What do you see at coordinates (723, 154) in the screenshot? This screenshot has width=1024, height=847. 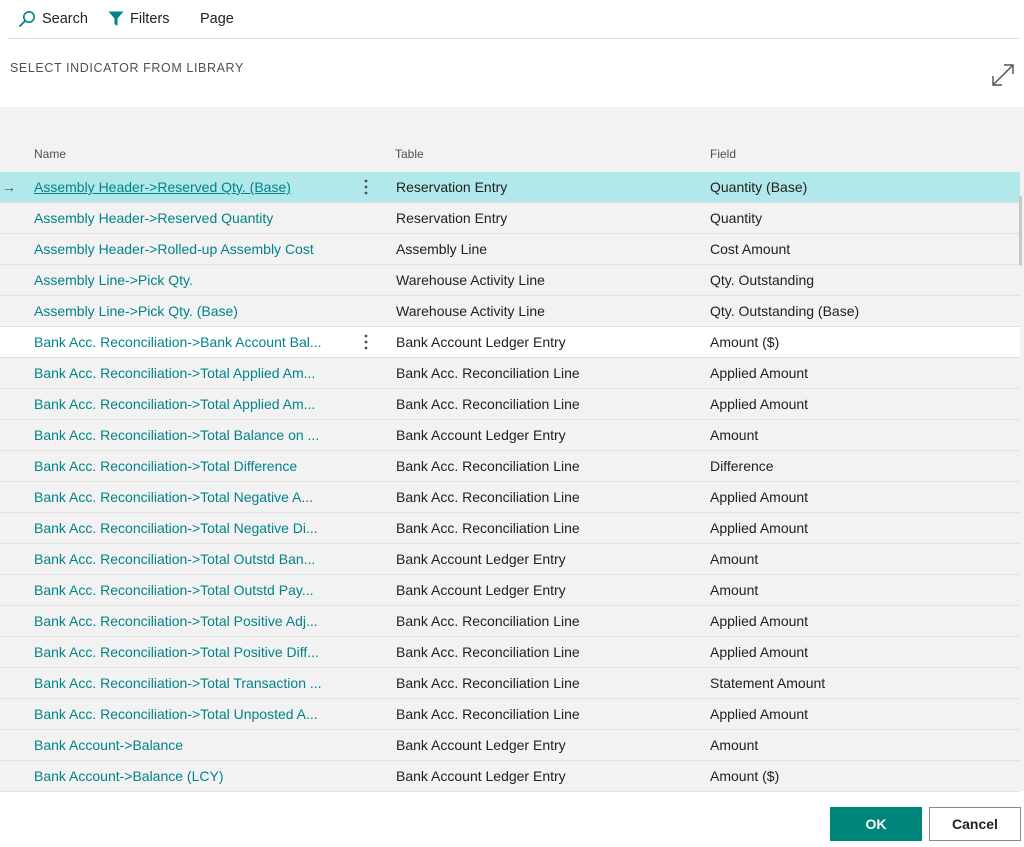 I see `column-header-field: Field` at bounding box center [723, 154].